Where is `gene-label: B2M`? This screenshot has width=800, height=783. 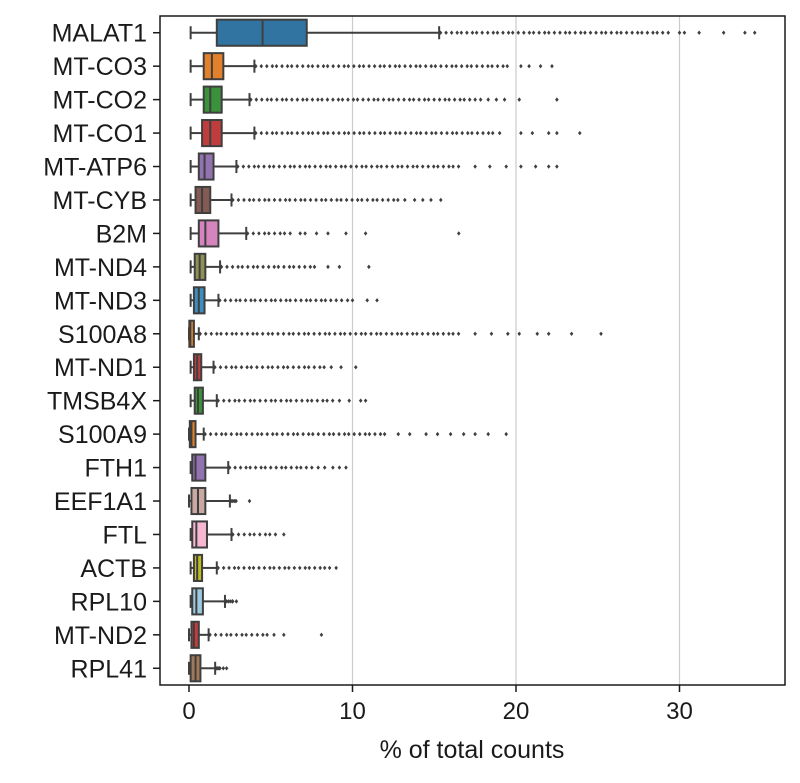
gene-label: B2M is located at coordinates (121, 234).